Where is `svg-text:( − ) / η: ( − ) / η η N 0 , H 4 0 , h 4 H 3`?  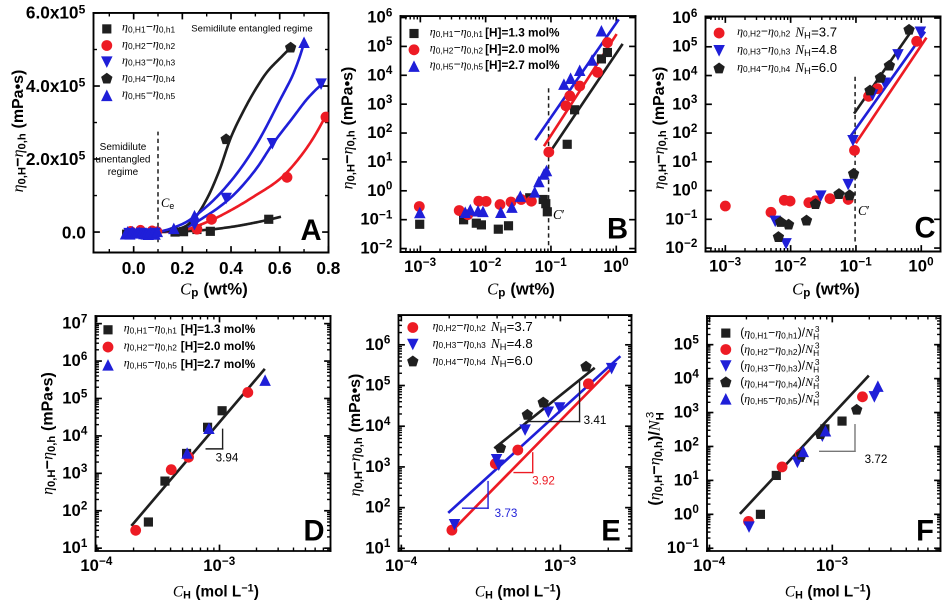 svg-text:( − ) / η: ( − ) / η η N 0 , H 4 0 , h 4 H 3 is located at coordinates (782, 380).